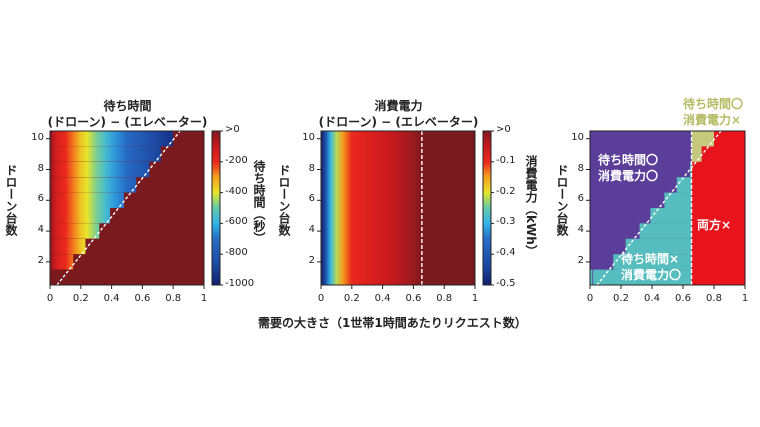 The width and height of the screenshot is (760, 427). Describe the element at coordinates (413, 298) in the screenshot. I see `chart2-xtick: 0.6` at that location.